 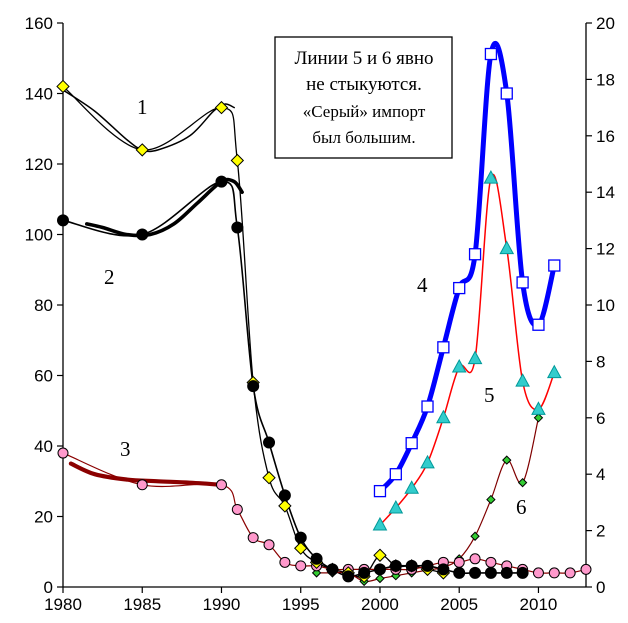 I want to click on y2-tick-label: 4, so click(x=600, y=474).